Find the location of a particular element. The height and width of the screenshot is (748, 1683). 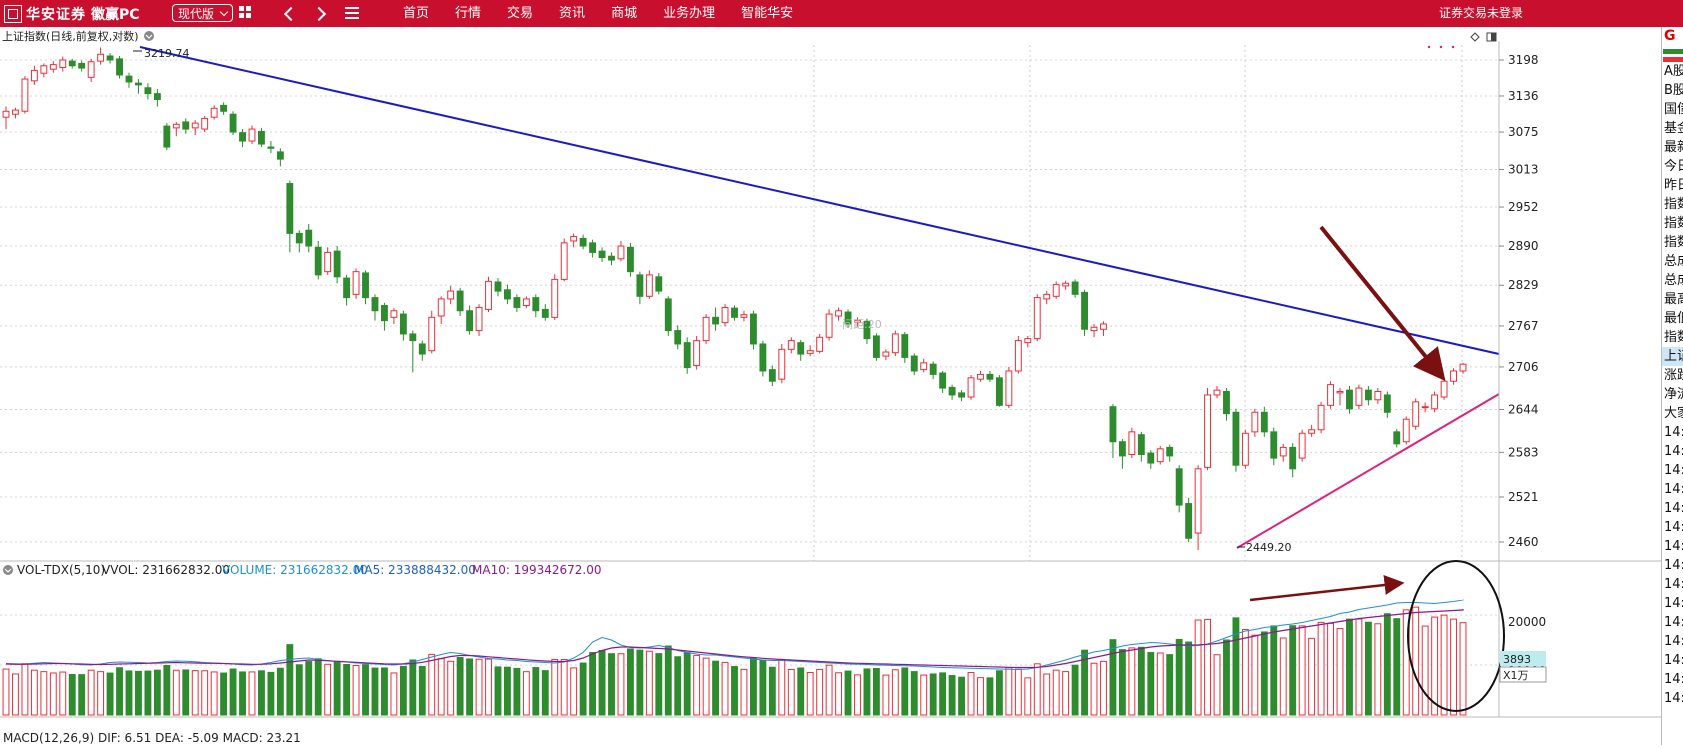

right-panel-item: 净流 is located at coordinates (1673, 394).